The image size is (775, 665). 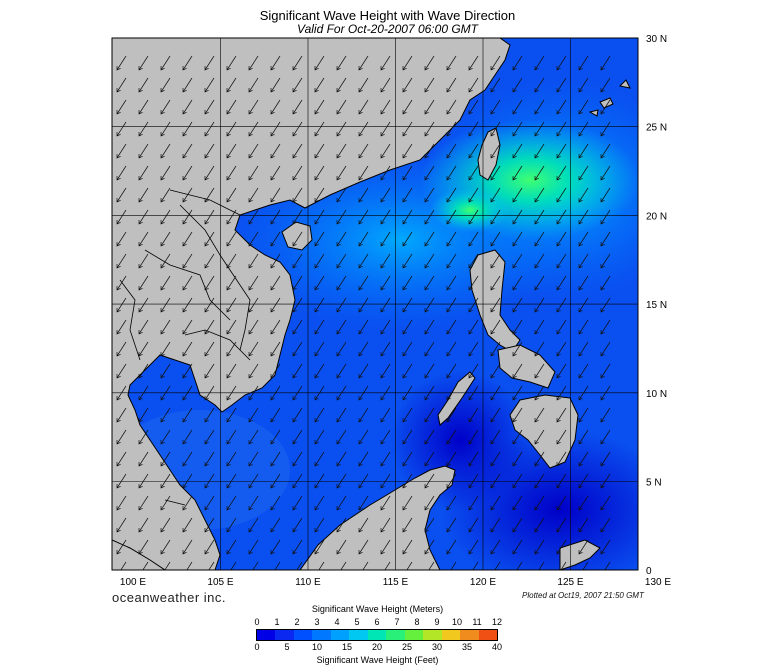 I want to click on wave-height-colorbar, so click(x=377, y=635).